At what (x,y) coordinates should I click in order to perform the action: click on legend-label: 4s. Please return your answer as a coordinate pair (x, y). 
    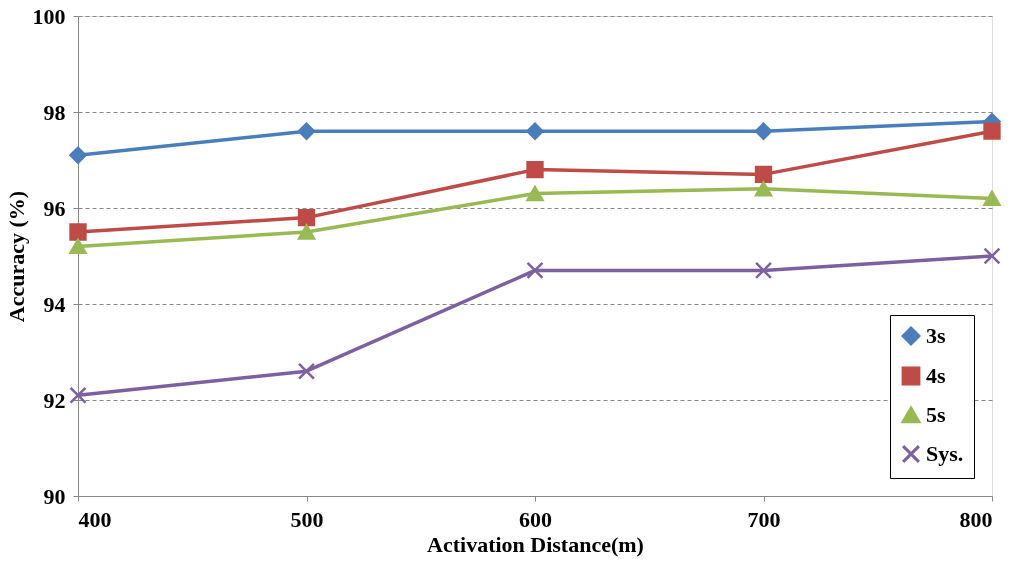
    Looking at the image, I should click on (936, 375).